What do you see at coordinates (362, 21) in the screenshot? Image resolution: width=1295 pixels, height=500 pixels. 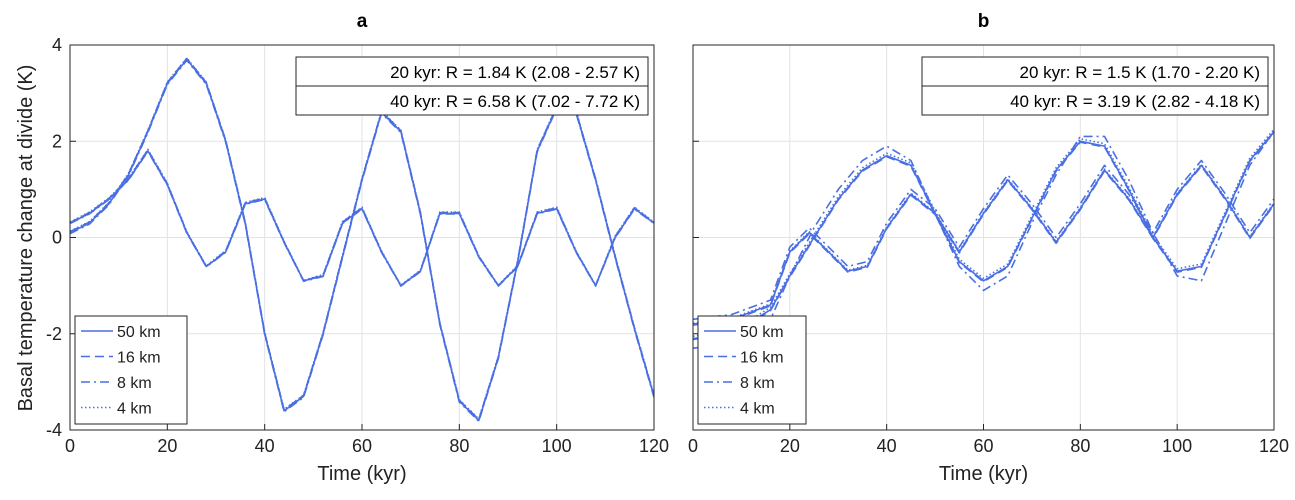 I see `panel-title-a: a` at bounding box center [362, 21].